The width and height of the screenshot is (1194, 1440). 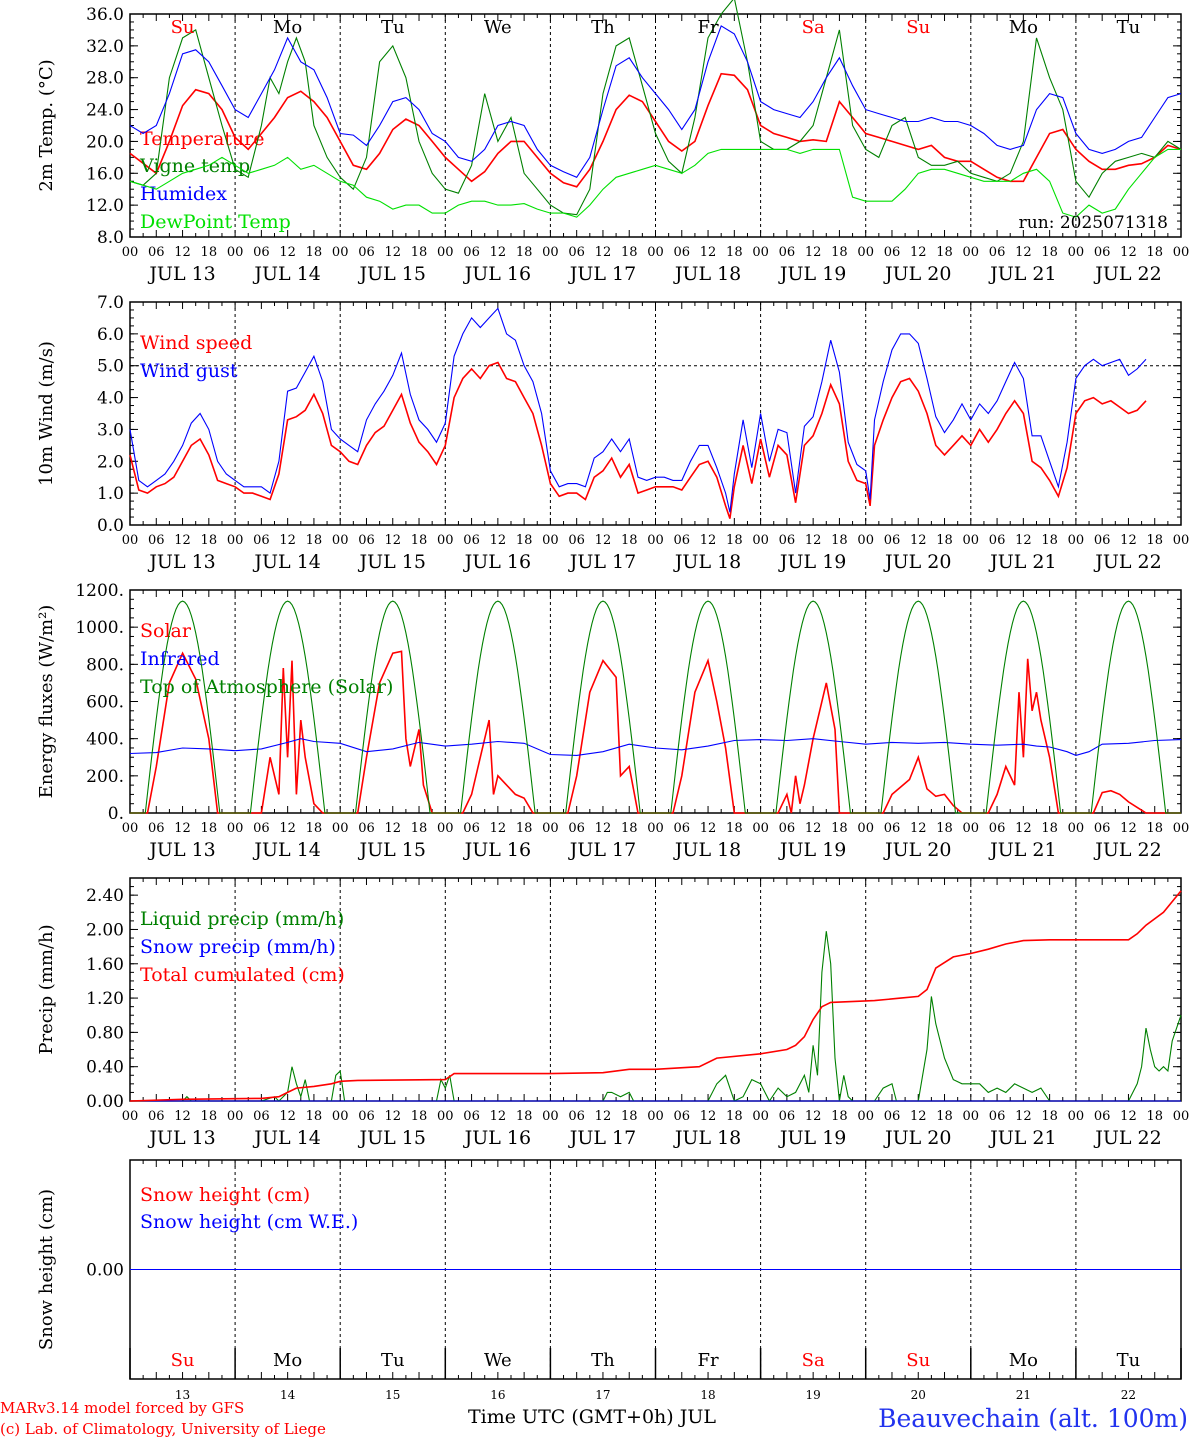 What do you see at coordinates (655, 747) in the screenshot?
I see `series-line-infrared` at bounding box center [655, 747].